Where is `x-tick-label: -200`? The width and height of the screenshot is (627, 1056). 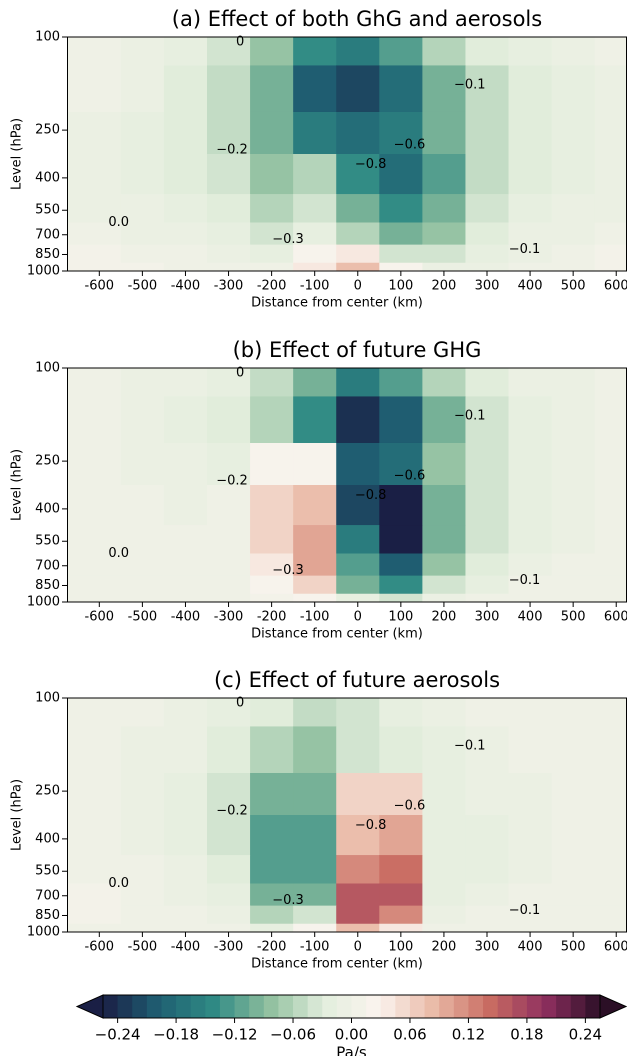 x-tick-label: -200 is located at coordinates (272, 947).